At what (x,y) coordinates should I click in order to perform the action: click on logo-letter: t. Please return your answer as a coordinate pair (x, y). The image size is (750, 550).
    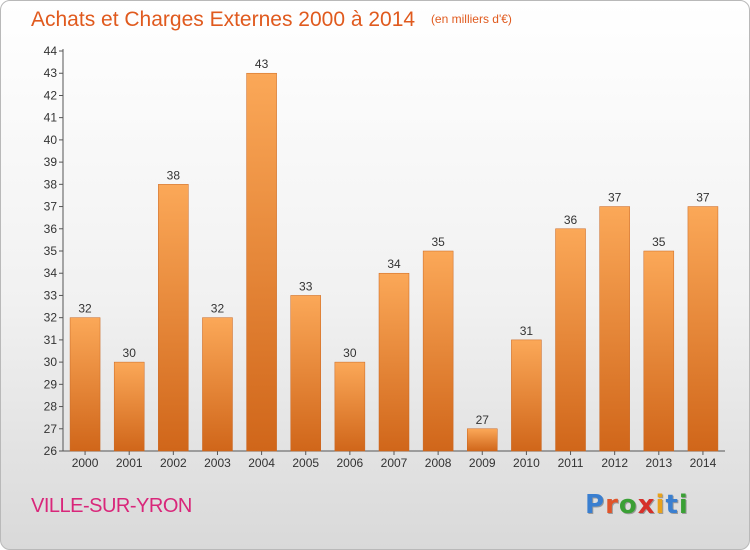
    Looking at the image, I should click on (672, 505).